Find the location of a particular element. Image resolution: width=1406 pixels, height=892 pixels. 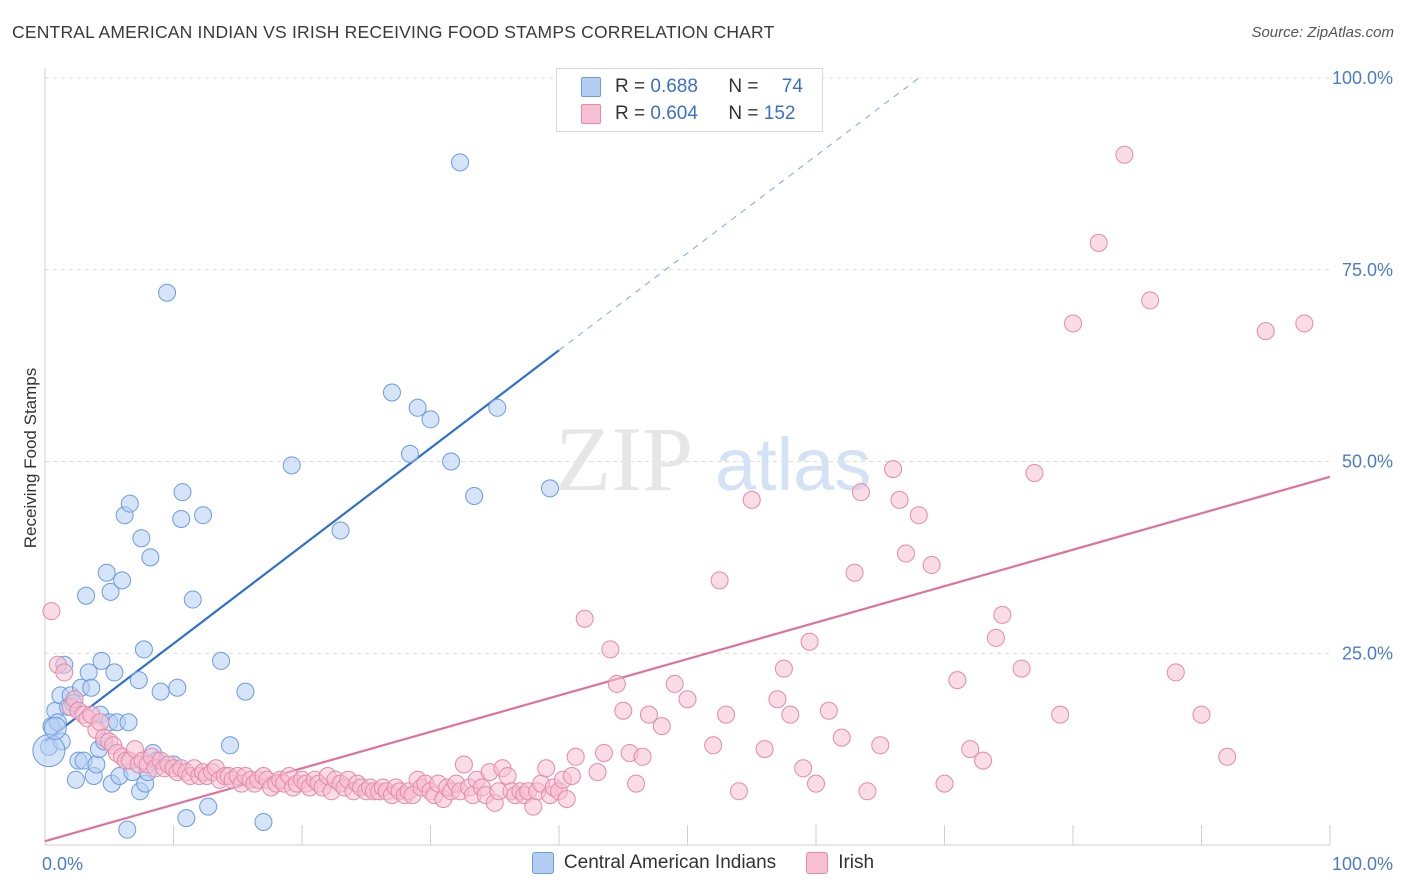

x-tick-label: 100.0% is located at coordinates (1362, 864).